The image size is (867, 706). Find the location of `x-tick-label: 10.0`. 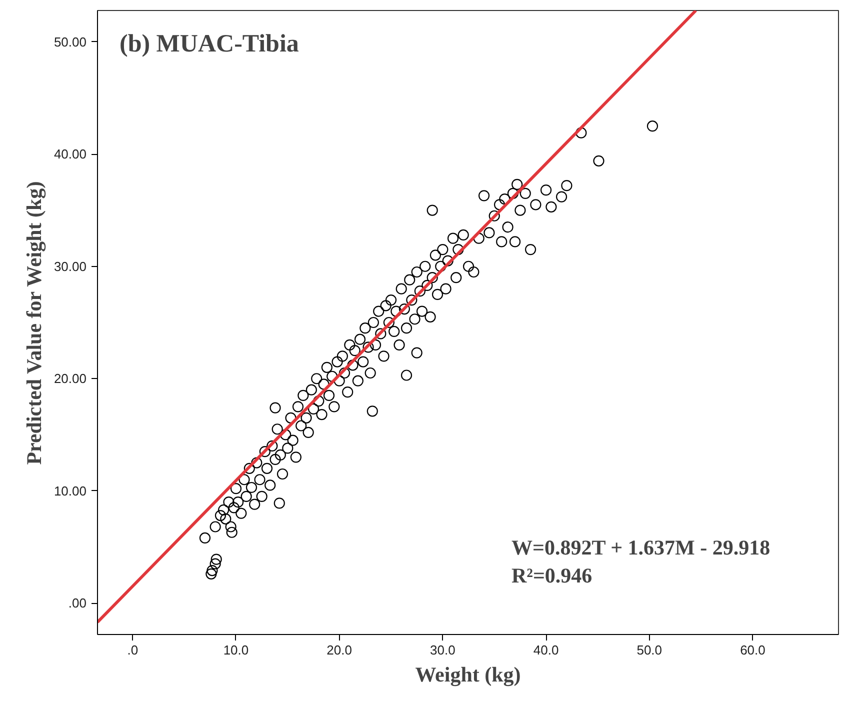

x-tick-label: 10.0 is located at coordinates (236, 650).